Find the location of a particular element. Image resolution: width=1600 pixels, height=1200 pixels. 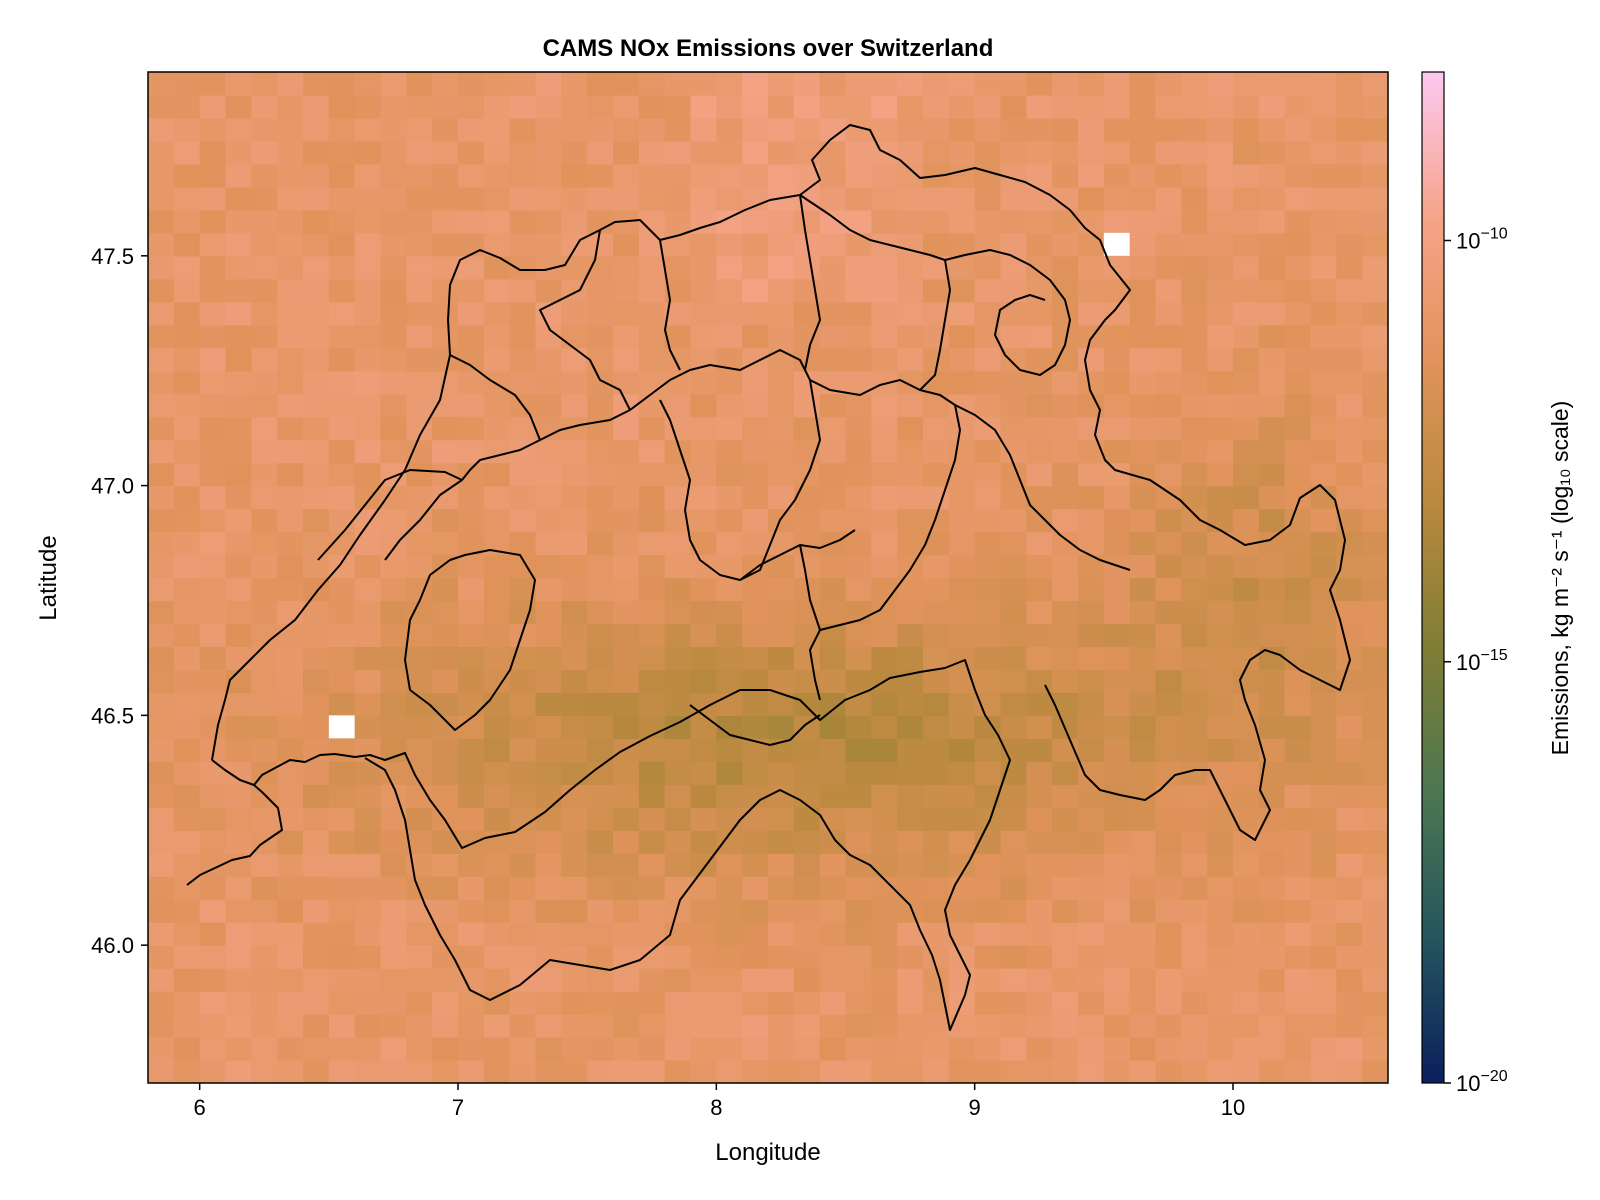

x-tick-label: 9 is located at coordinates (975, 1107).